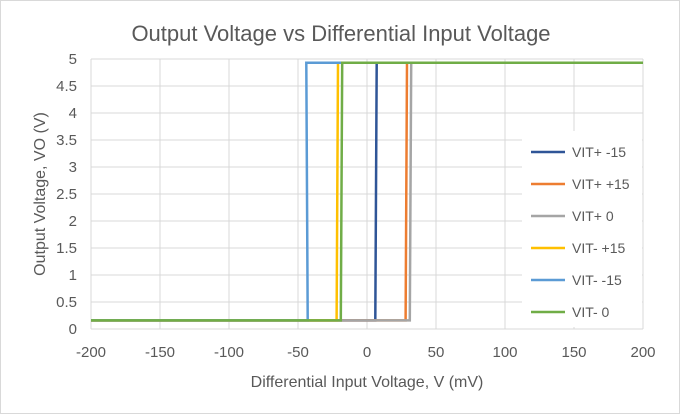 The width and height of the screenshot is (680, 415). I want to click on legend-label: VIT- -15, so click(597, 280).